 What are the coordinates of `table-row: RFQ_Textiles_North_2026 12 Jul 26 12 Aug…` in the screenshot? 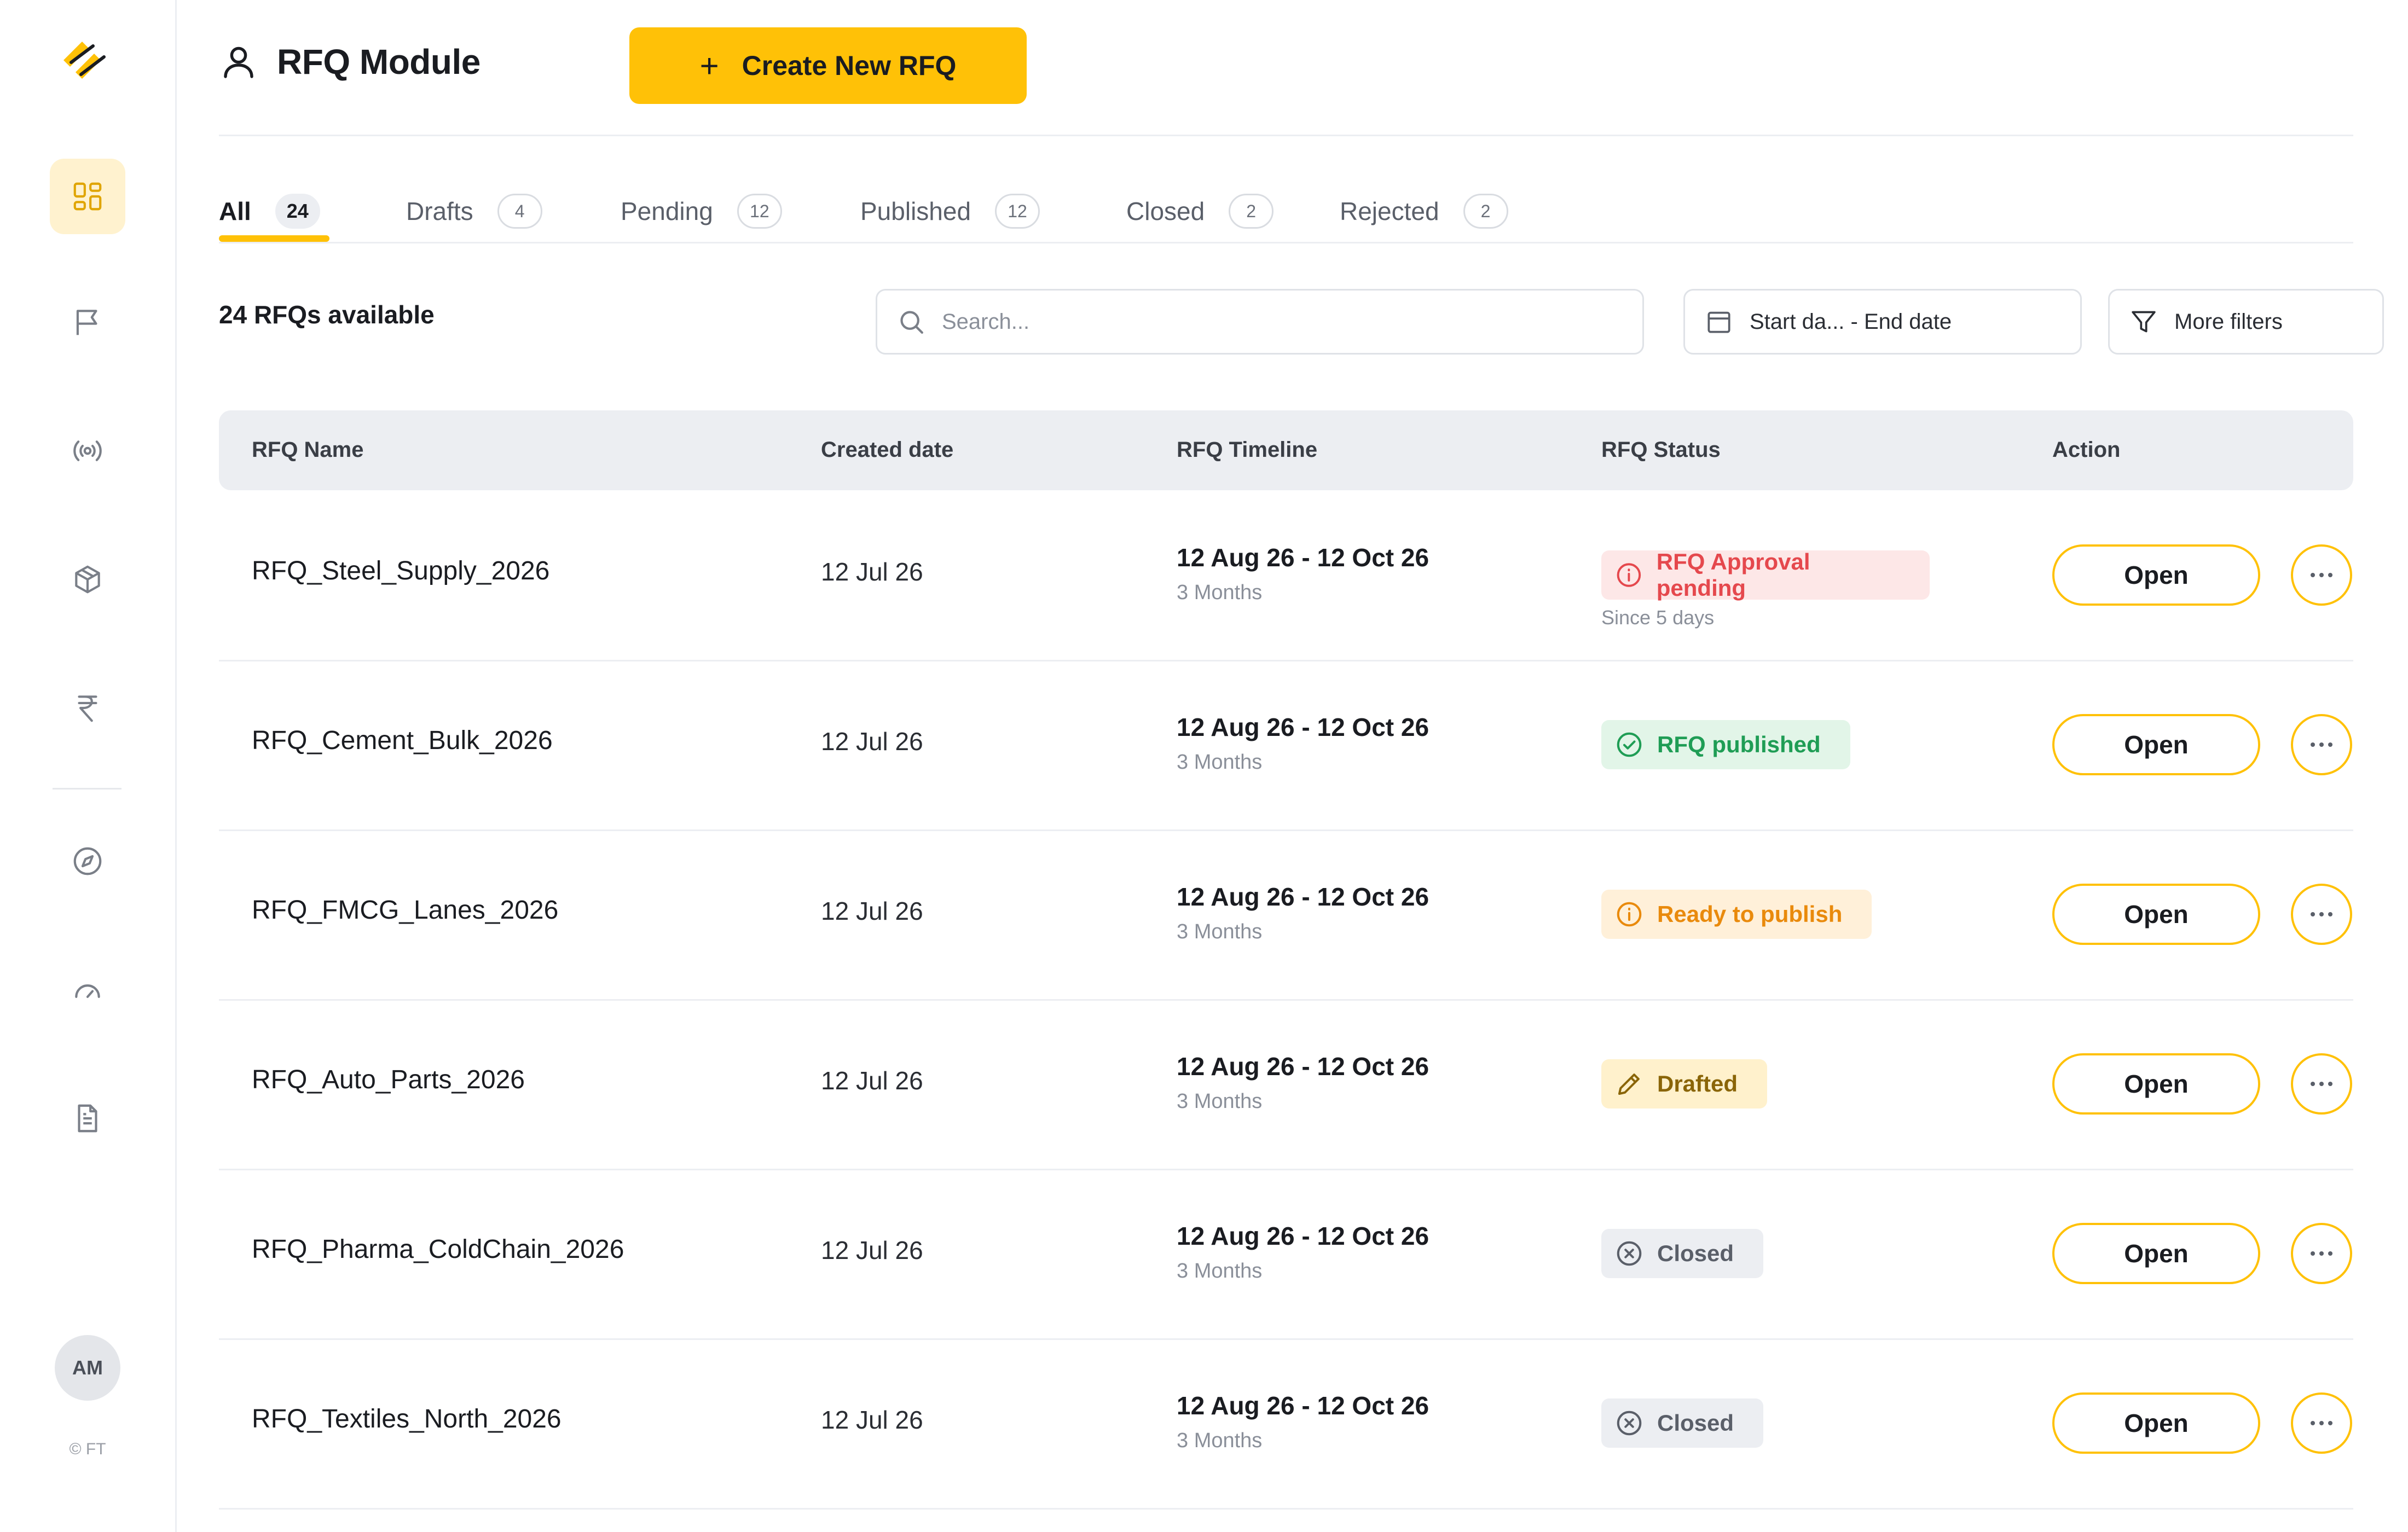 It's located at (1286, 1424).